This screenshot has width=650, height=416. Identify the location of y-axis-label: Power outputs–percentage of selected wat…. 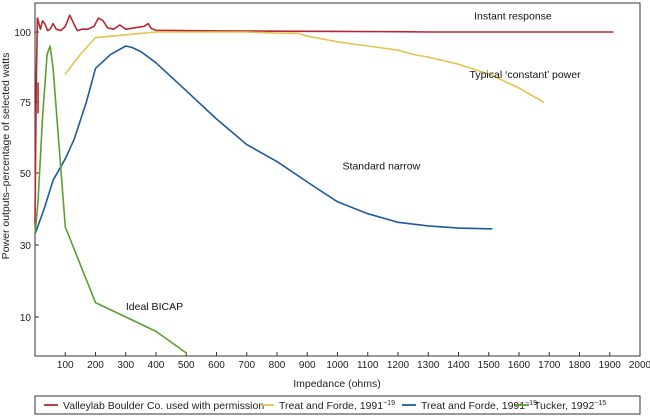
(6, 156).